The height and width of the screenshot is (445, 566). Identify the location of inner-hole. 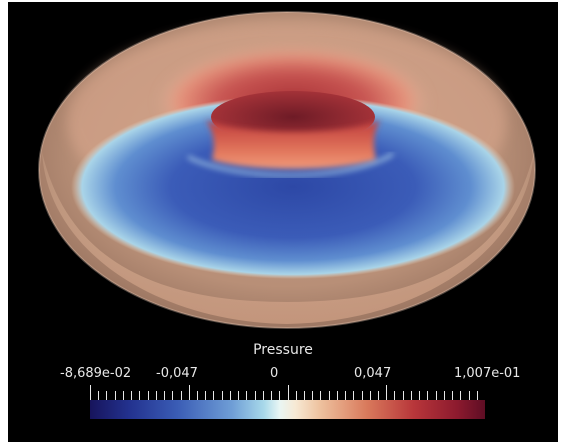
(293, 117).